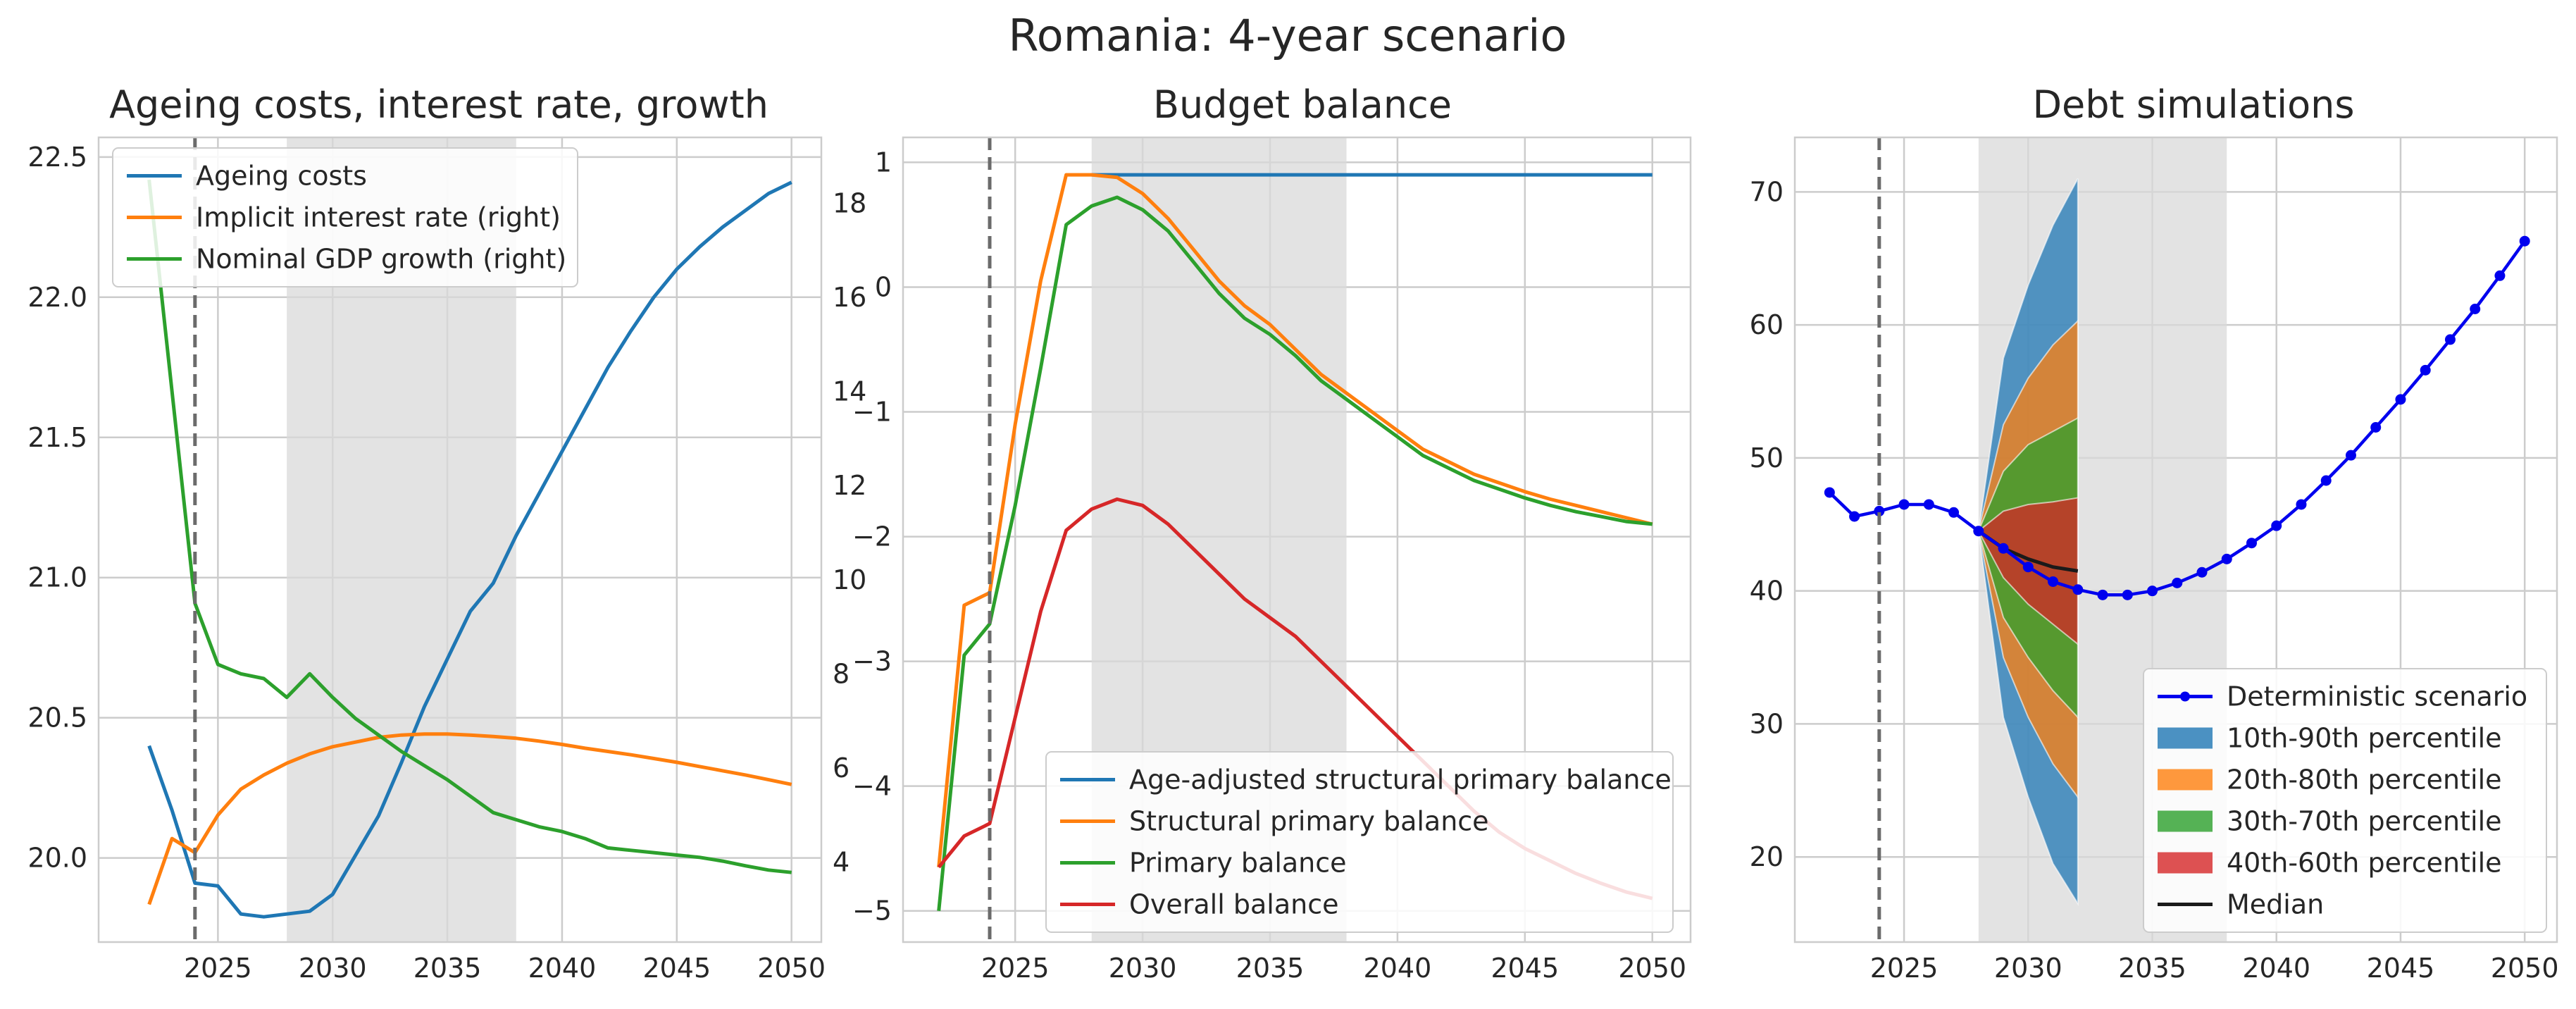 The width and height of the screenshot is (2576, 1009). Describe the element at coordinates (1767, 325) in the screenshot. I see `y-tick-label: 60` at that location.